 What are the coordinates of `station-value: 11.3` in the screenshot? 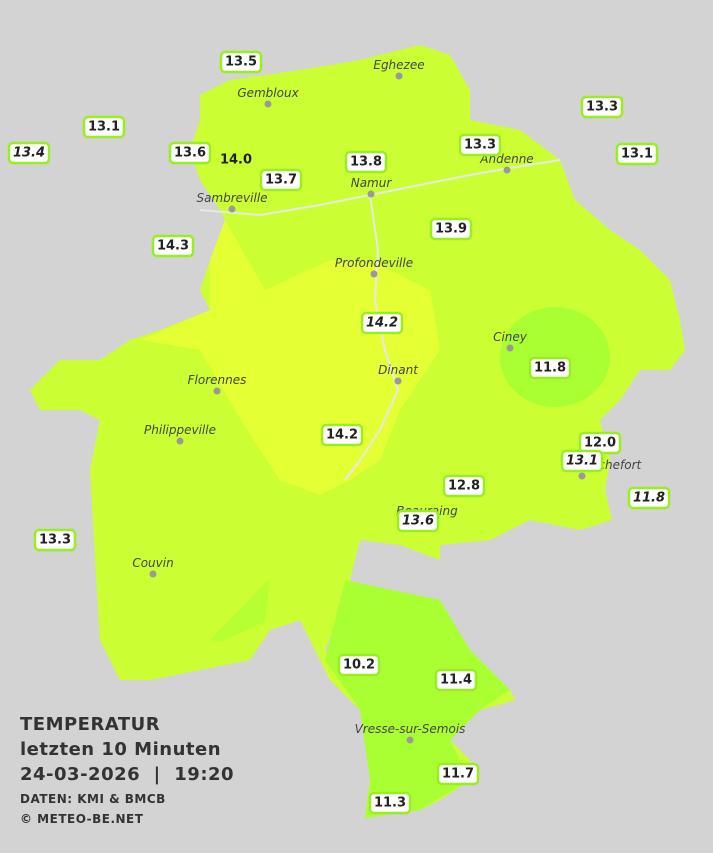 It's located at (390, 803).